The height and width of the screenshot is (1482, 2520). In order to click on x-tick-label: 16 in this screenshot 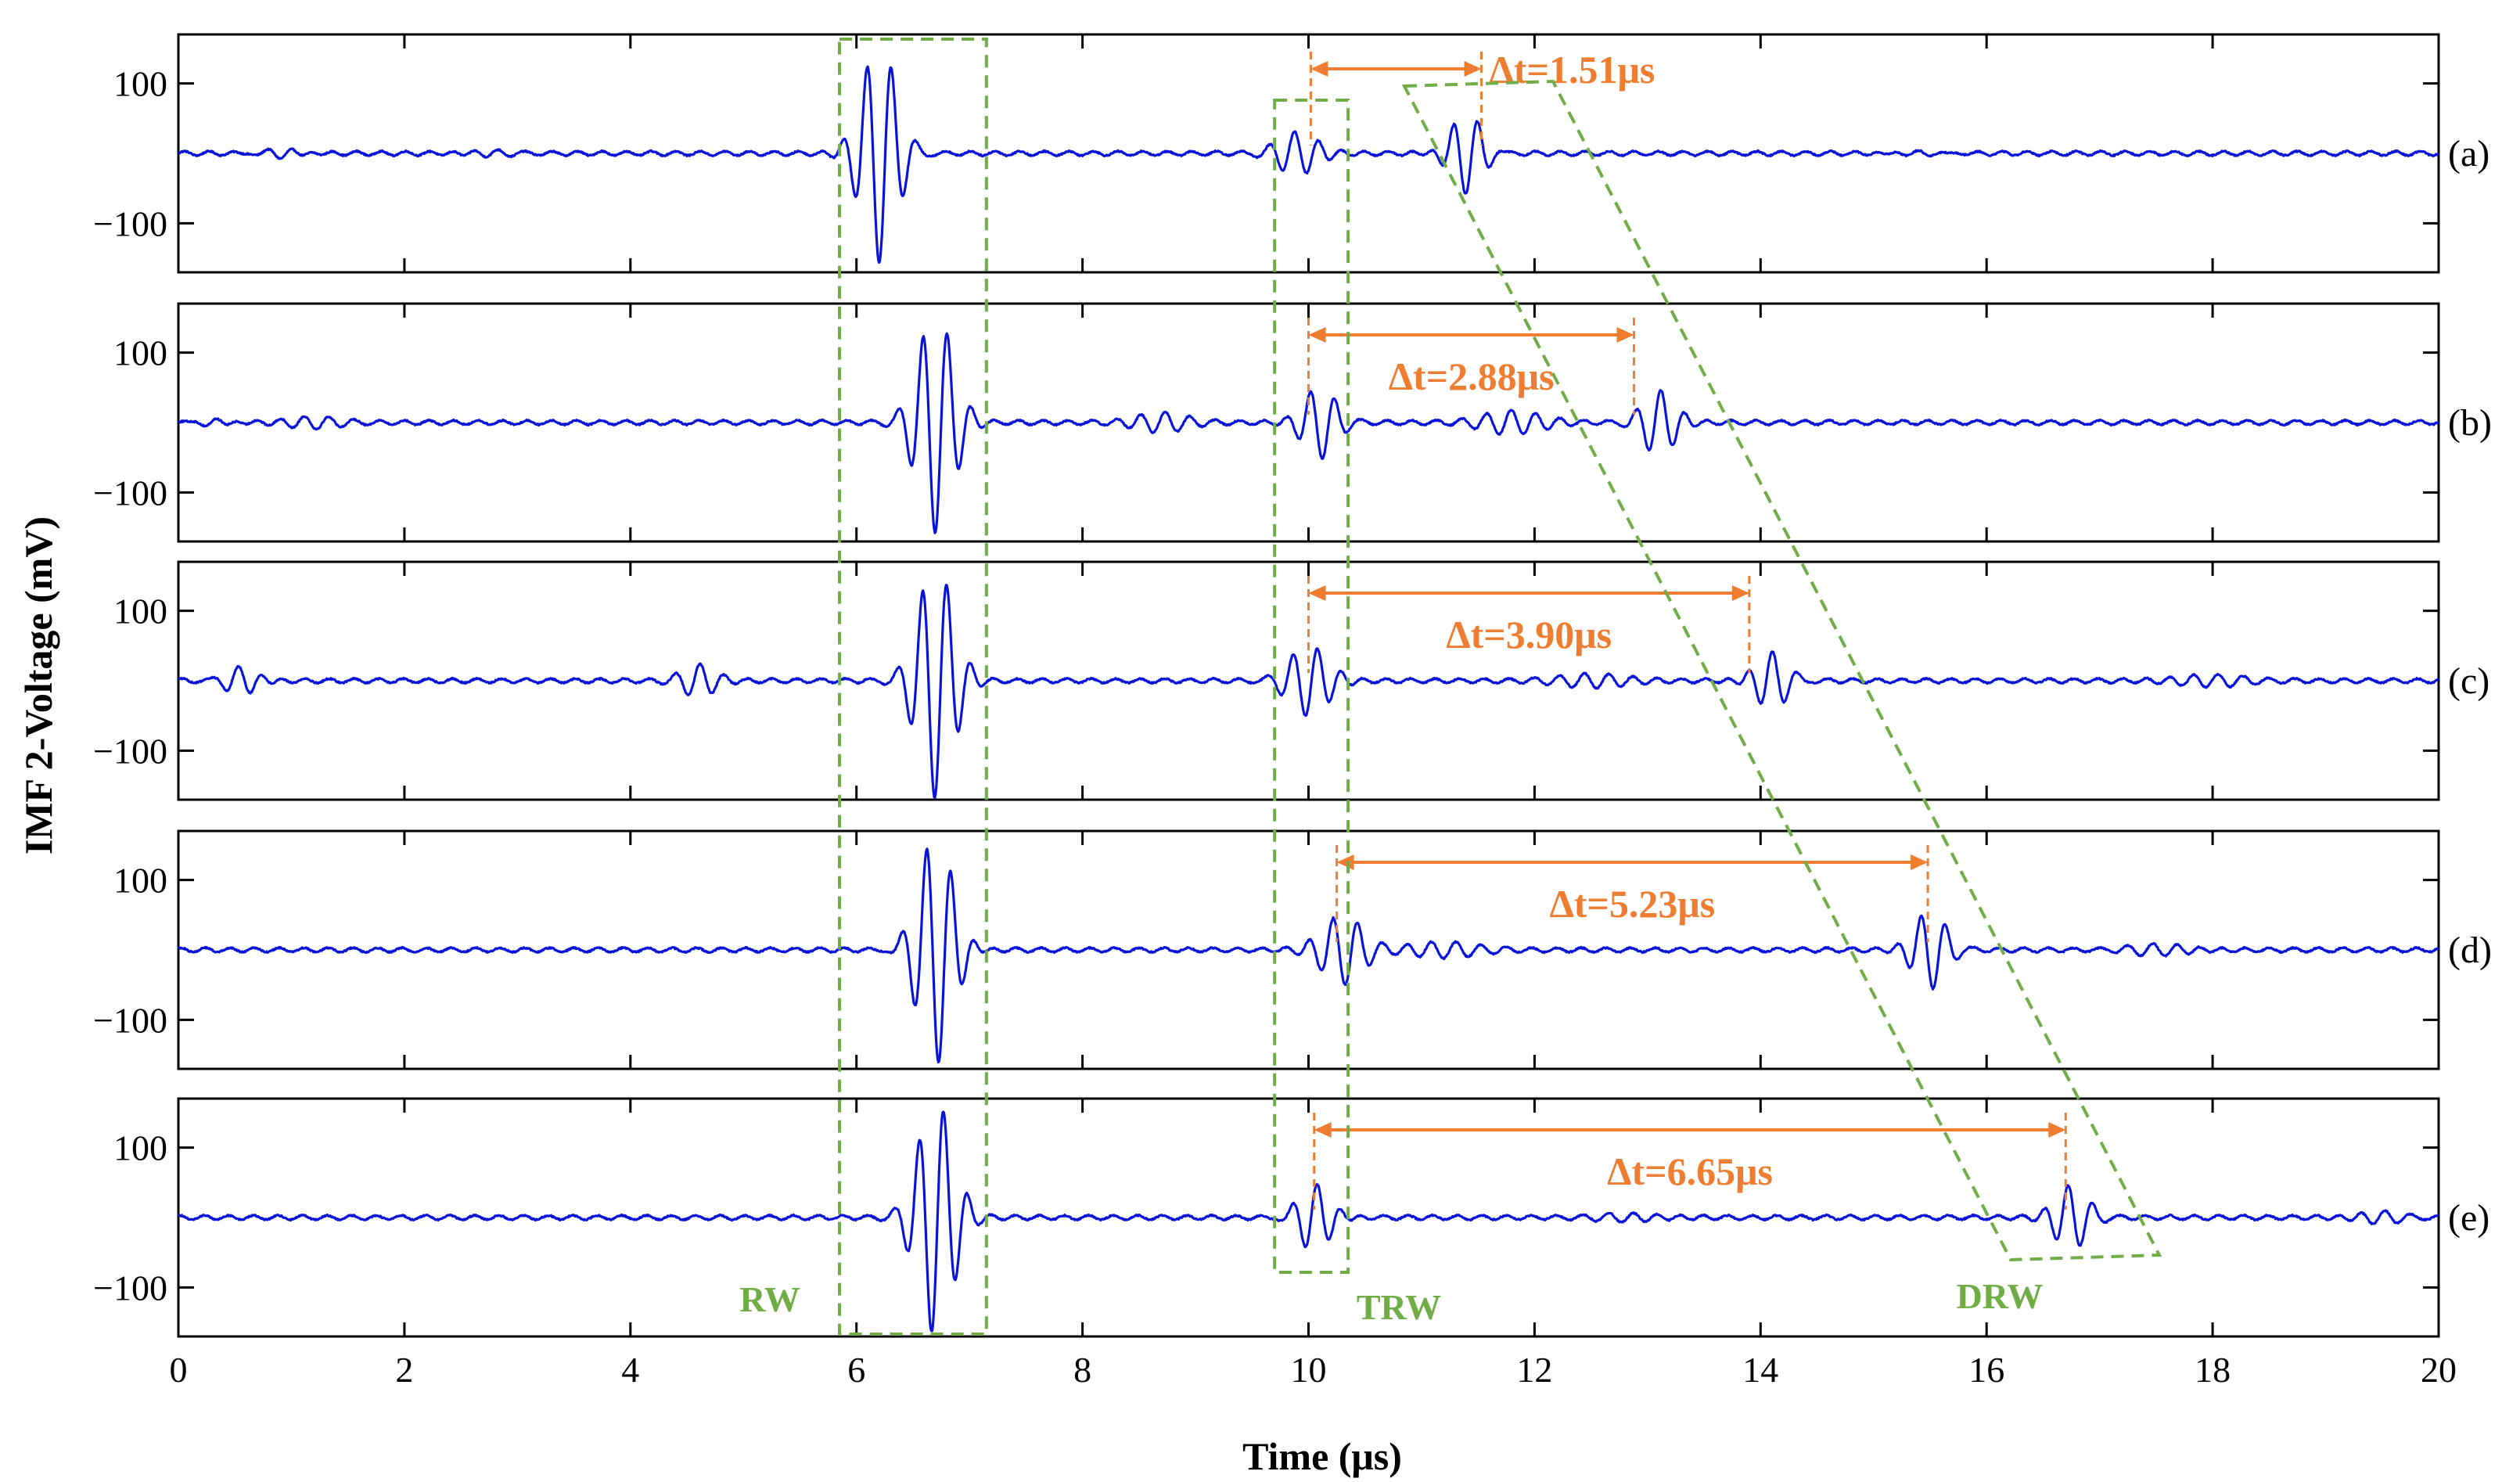, I will do `click(1986, 1370)`.